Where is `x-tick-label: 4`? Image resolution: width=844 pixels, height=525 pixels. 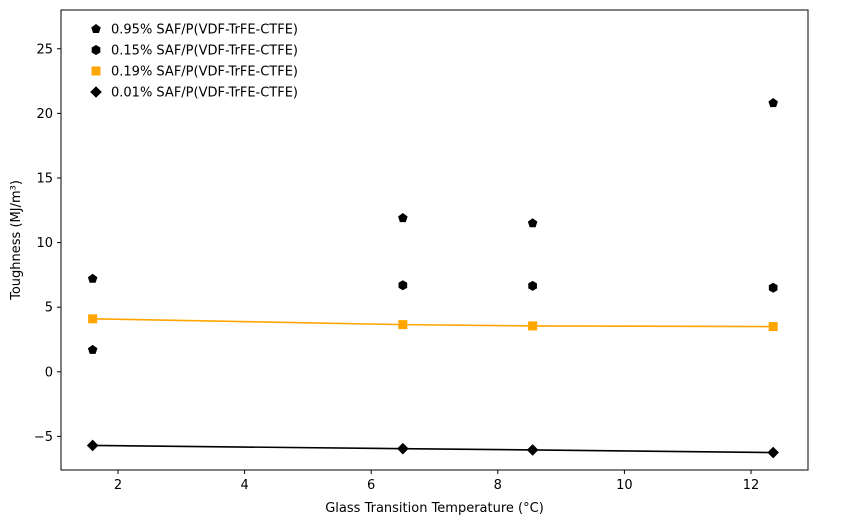 x-tick-label: 4 is located at coordinates (244, 485).